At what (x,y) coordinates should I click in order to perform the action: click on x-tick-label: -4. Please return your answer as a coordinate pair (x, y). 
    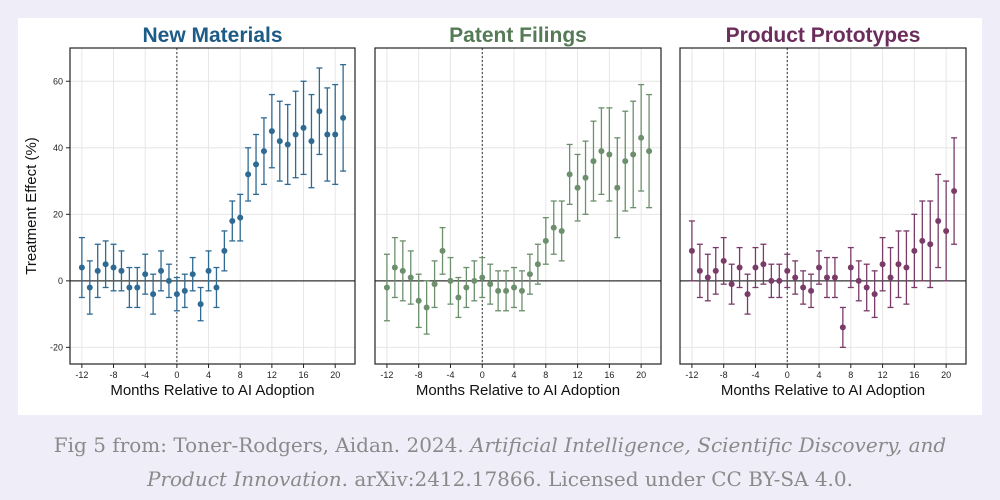
    Looking at the image, I should click on (450, 375).